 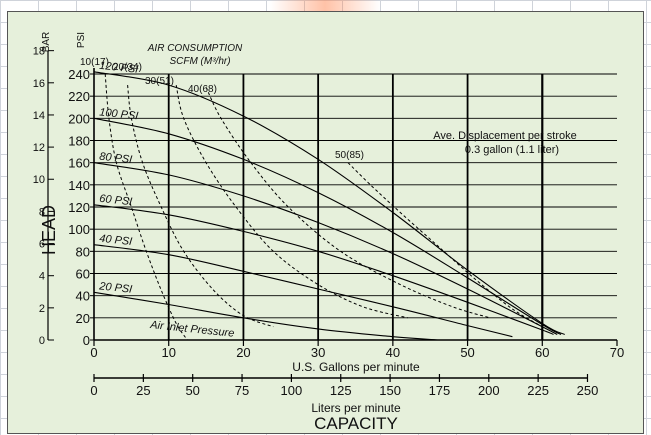 I want to click on y-unit-bar: BAR, so click(x=46, y=42).